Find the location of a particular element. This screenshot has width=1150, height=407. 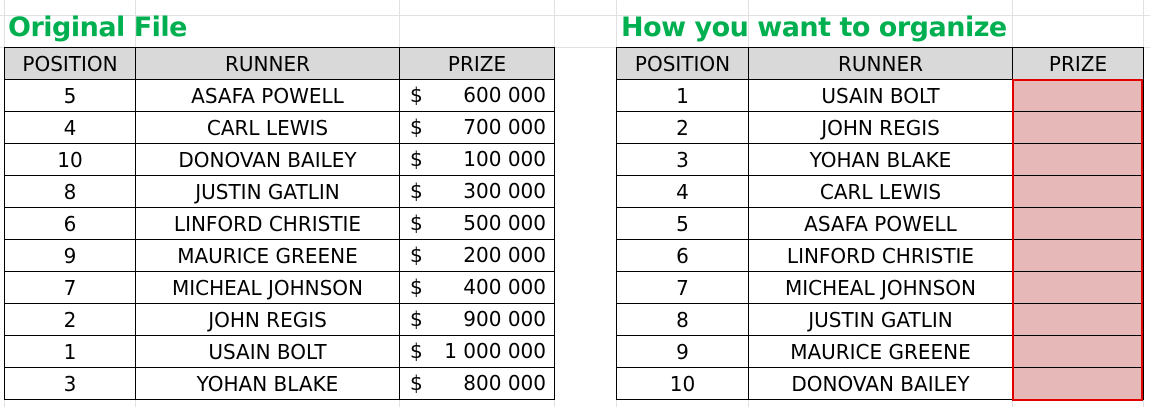

table-row: 6 LINFORD CHRISTIE is located at coordinates (880, 255).